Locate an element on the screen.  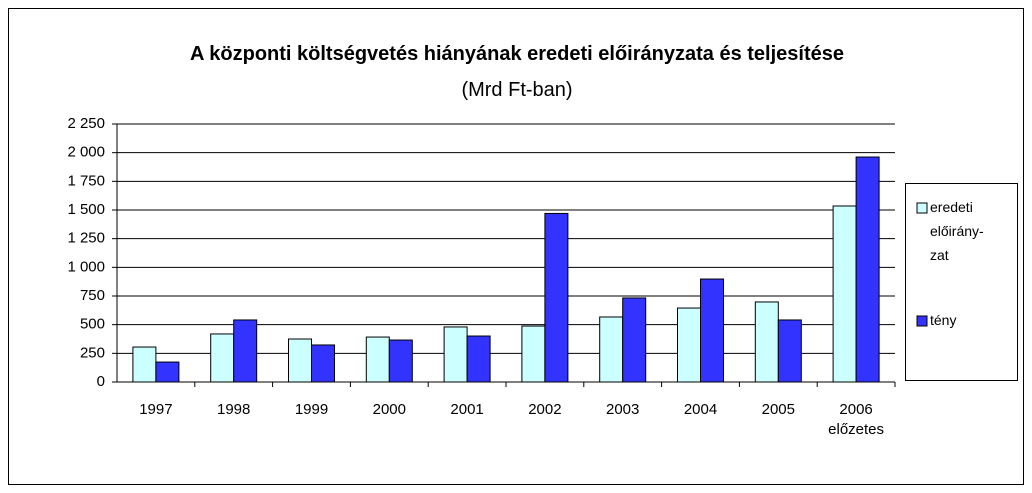
y-tick-label: 2 000 is located at coordinates (86, 152).